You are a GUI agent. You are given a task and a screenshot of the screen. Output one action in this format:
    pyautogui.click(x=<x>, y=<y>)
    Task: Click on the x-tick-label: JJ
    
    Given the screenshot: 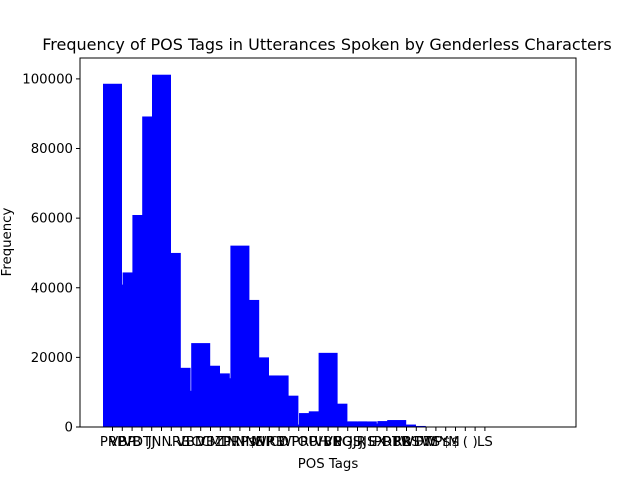 What is the action you would take?
    pyautogui.click(x=151, y=442)
    